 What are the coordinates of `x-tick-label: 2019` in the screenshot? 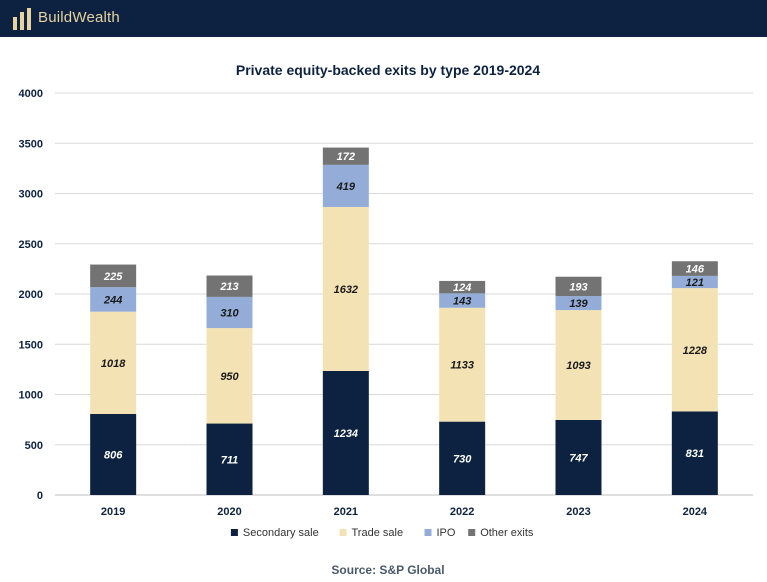 It's located at (113, 512).